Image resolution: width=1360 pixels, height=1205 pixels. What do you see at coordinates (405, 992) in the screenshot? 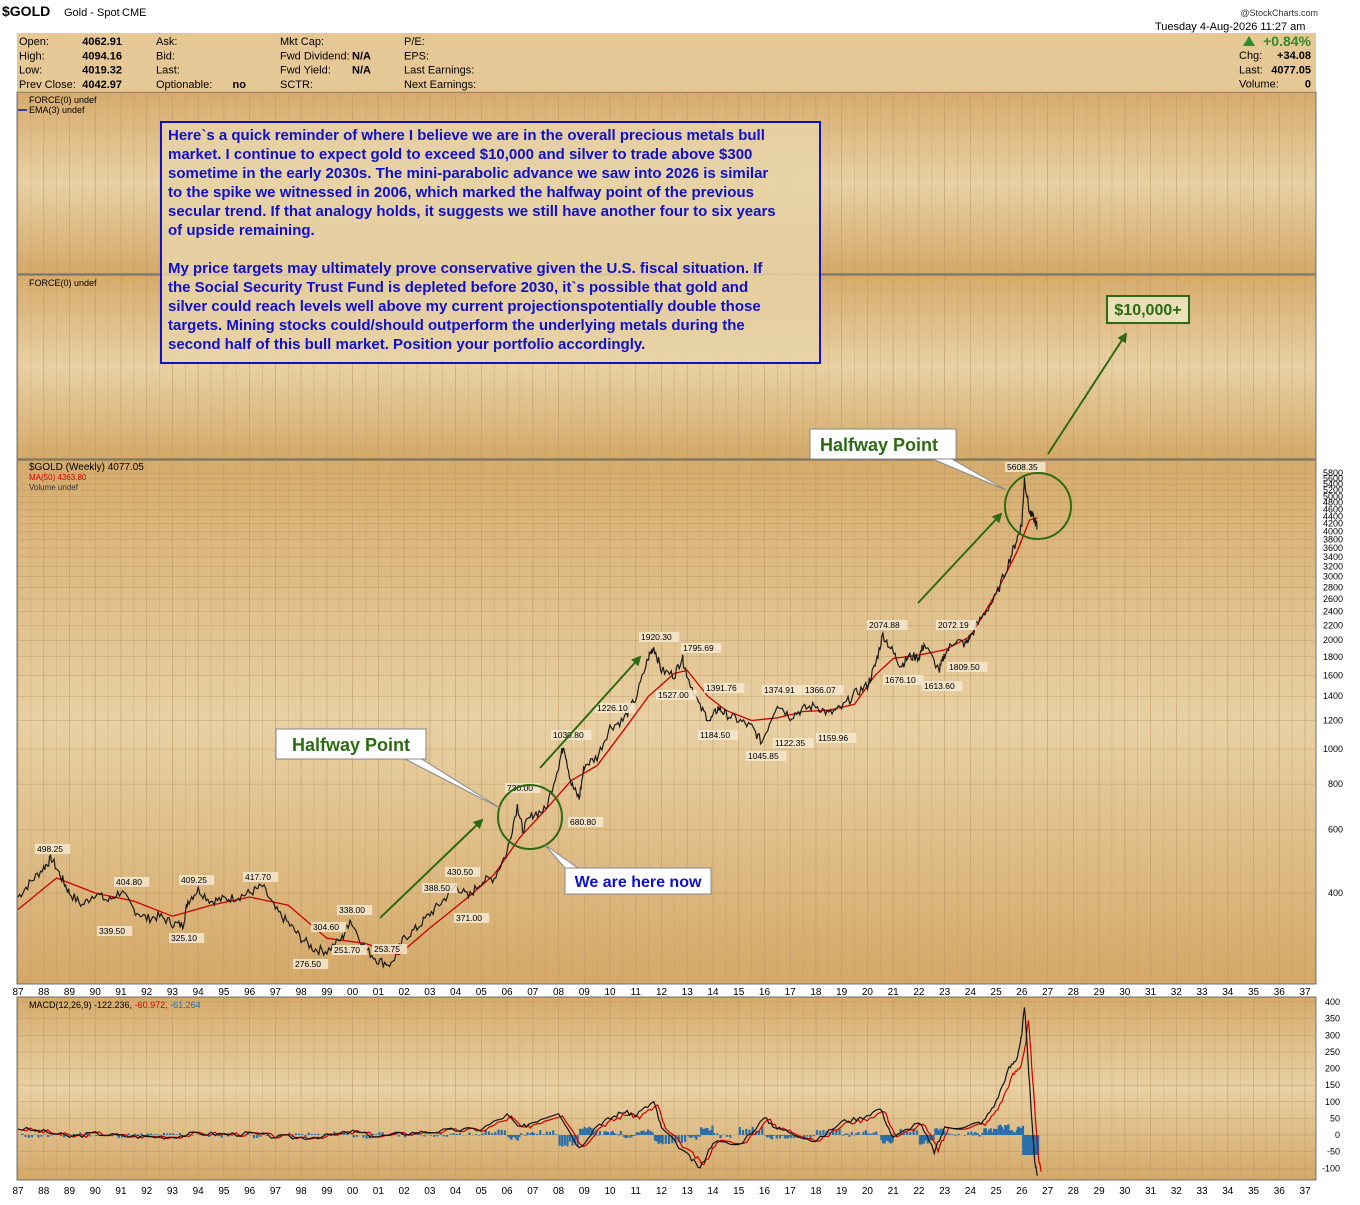
I see `x-tick-label: 02` at bounding box center [405, 992].